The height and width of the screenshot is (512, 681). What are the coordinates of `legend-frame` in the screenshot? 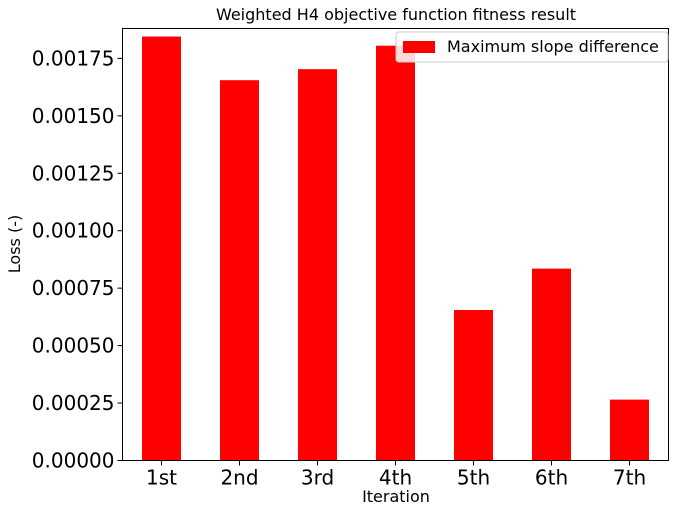 It's located at (532, 47).